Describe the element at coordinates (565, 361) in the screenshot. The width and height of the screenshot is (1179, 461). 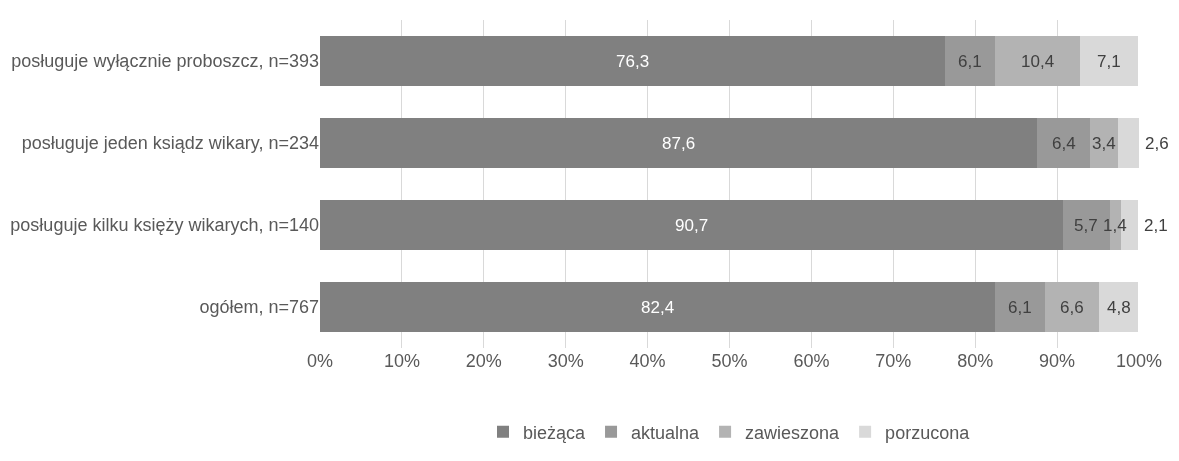
I see `x-tick-label: 30%` at that location.